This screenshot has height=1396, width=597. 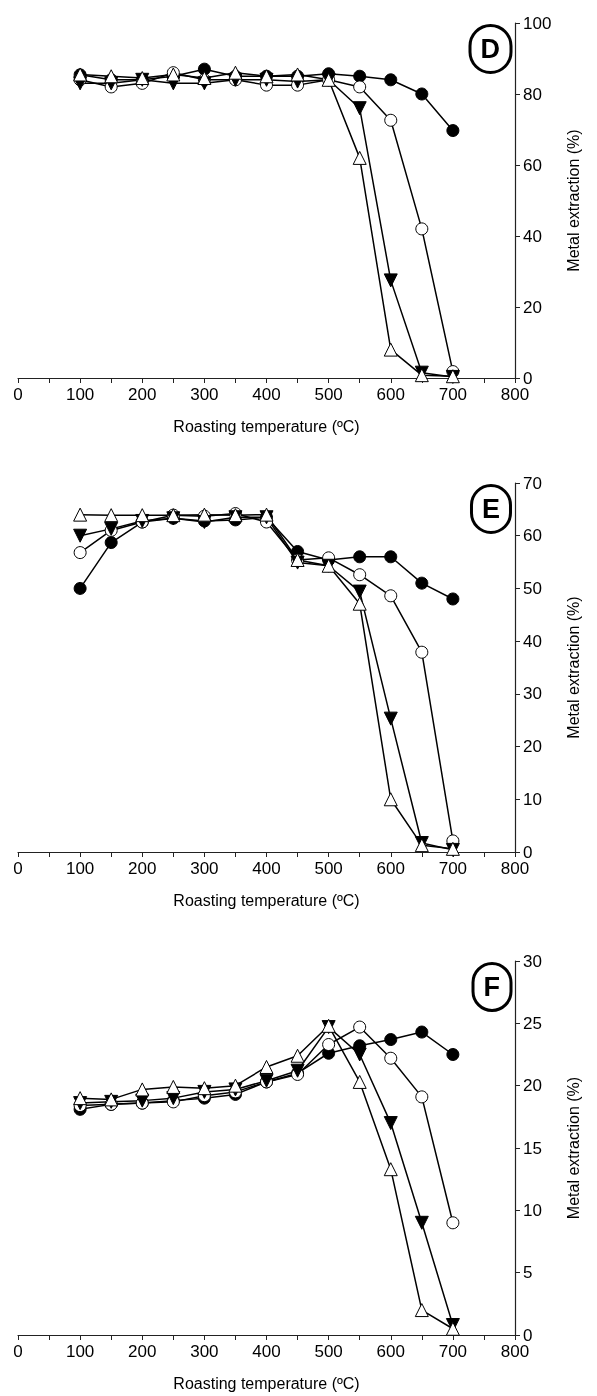 What do you see at coordinates (537, 23) in the screenshot?
I see `y-tick-label: 100` at bounding box center [537, 23].